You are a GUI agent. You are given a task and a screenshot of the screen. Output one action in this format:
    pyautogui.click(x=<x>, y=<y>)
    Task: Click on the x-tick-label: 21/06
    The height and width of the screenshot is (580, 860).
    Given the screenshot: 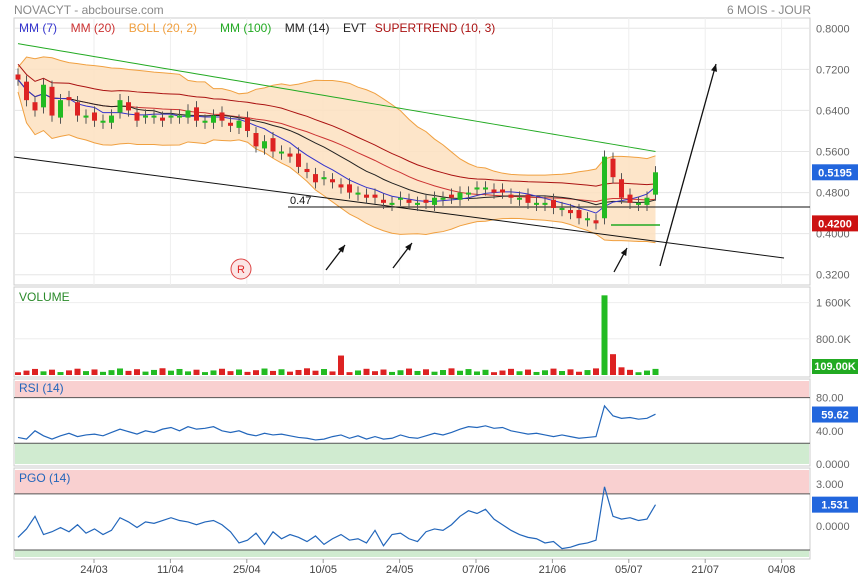 What is the action you would take?
    pyautogui.click(x=553, y=570)
    